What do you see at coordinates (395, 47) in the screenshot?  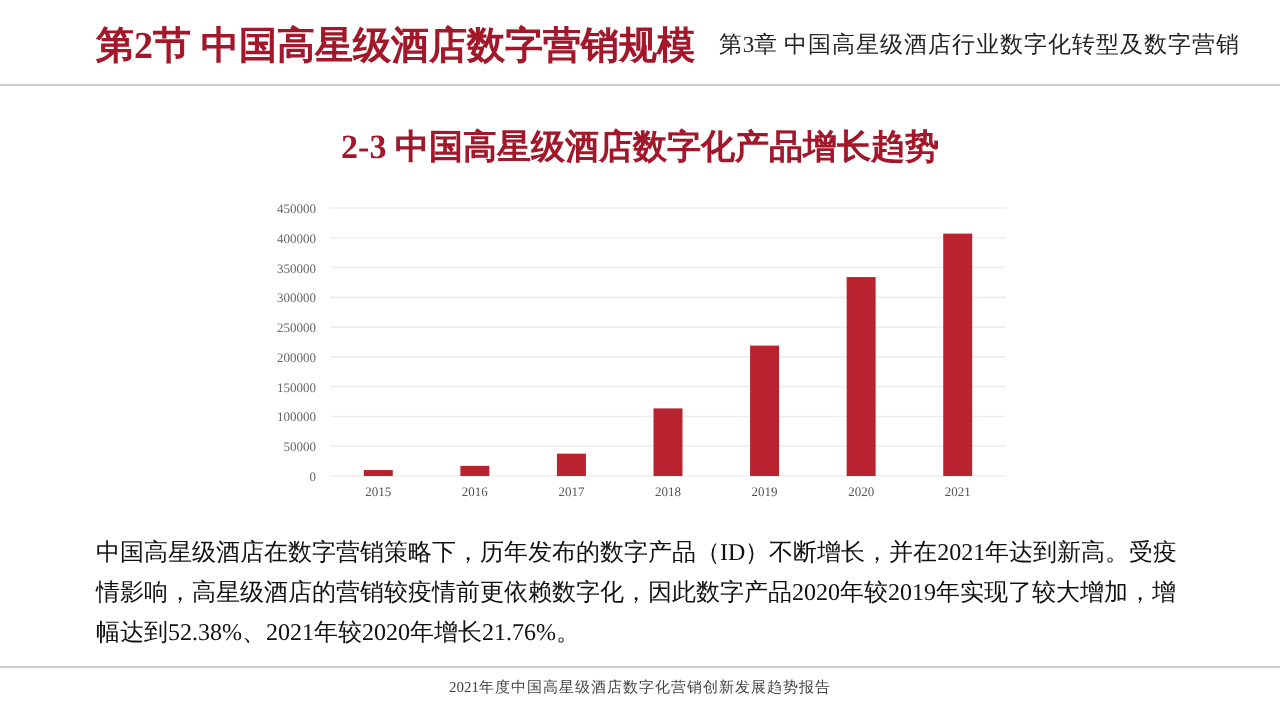 I see `text: 第2节 中国高星级酒店数字营销规模` at bounding box center [395, 47].